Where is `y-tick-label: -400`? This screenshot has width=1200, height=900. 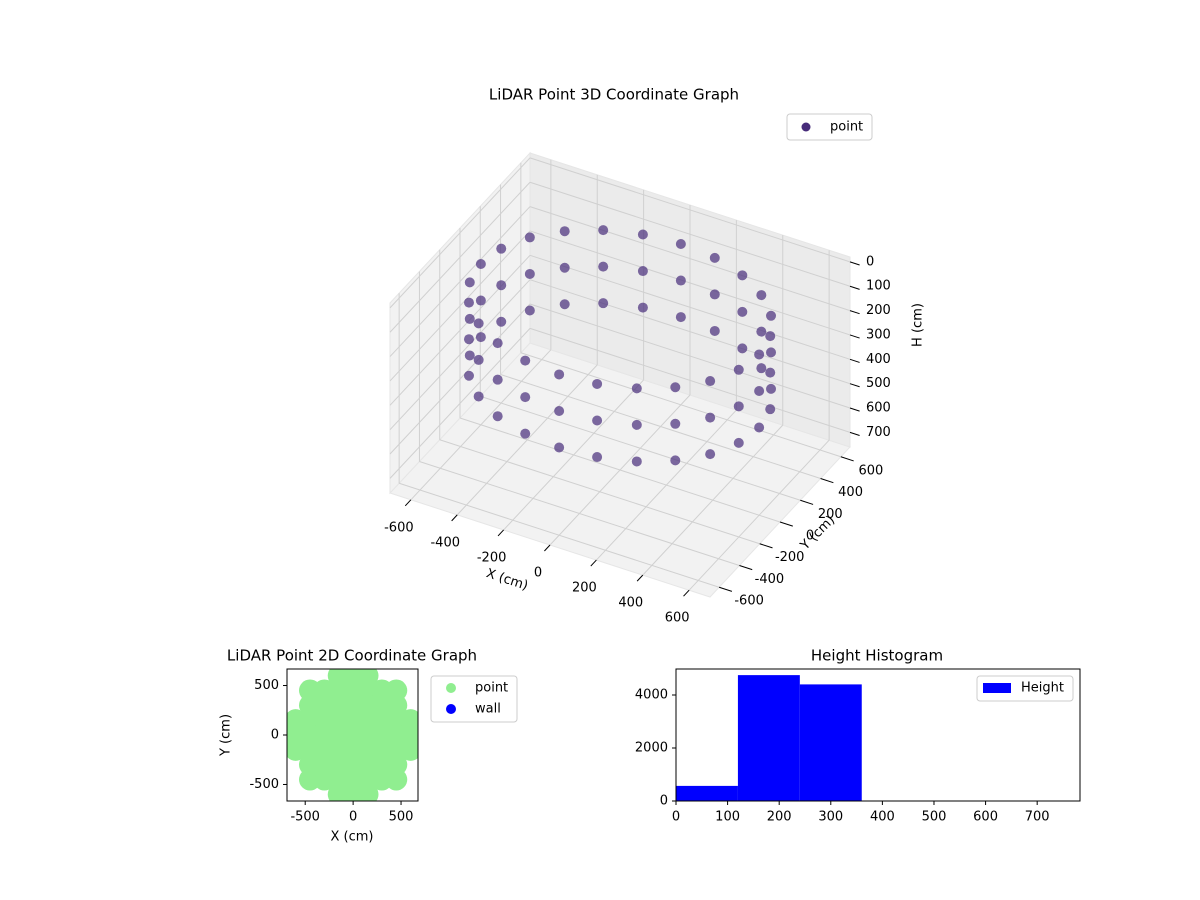 y-tick-label: -400 is located at coordinates (770, 579).